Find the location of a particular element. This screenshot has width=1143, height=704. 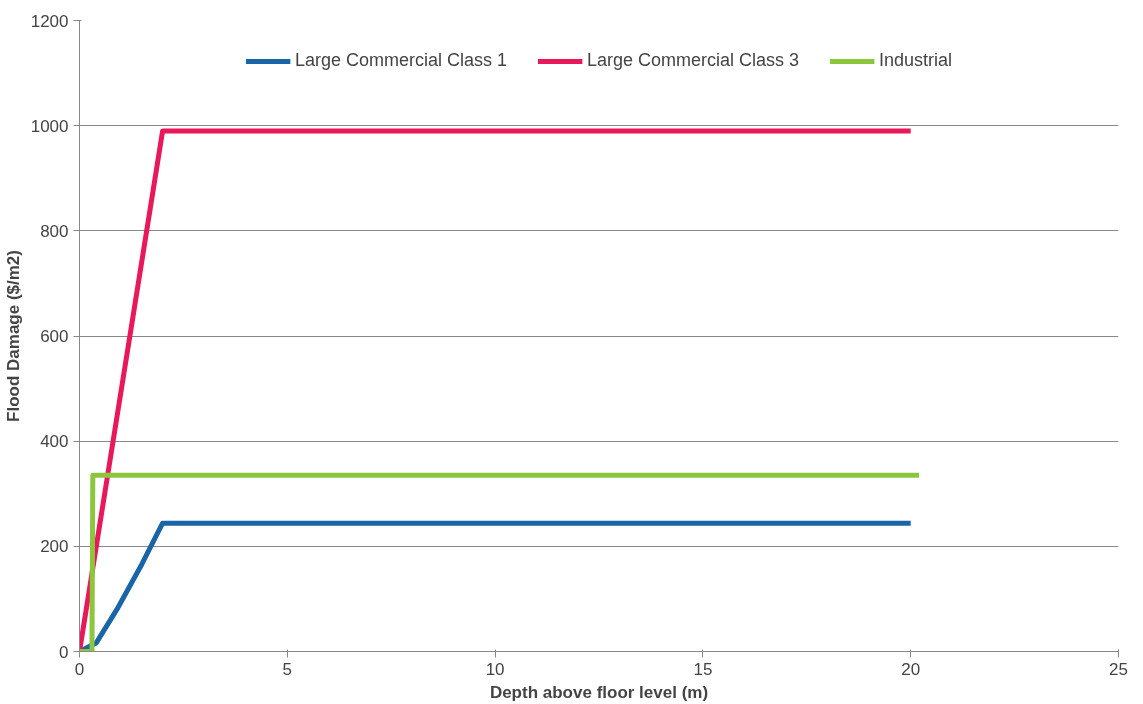

x-tick-label: 20 is located at coordinates (911, 669).